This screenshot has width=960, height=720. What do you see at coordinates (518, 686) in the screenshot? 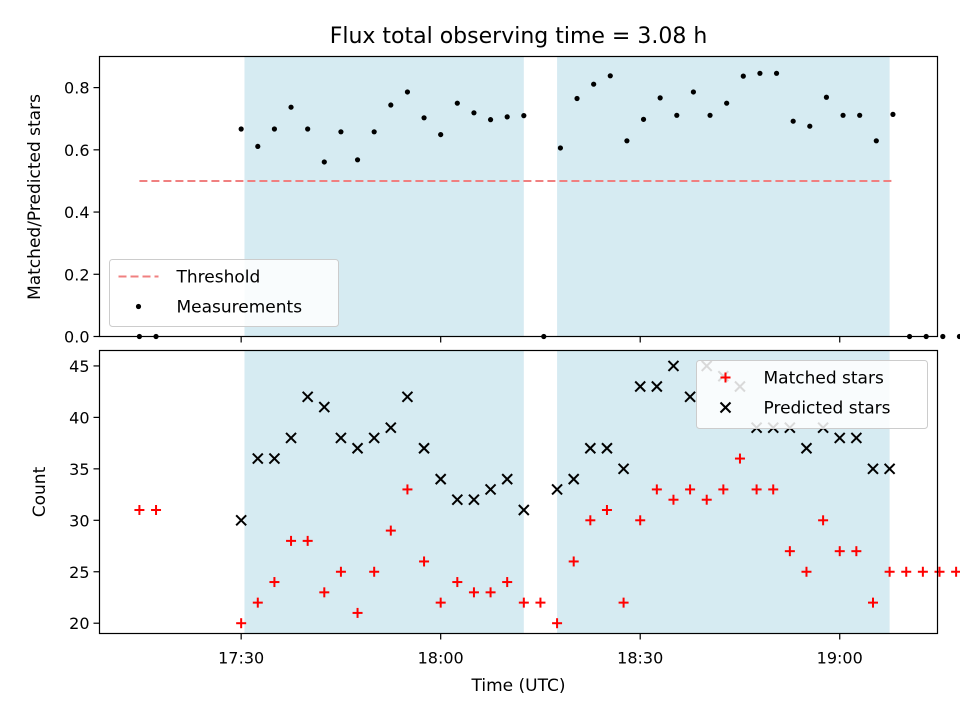
I see `x-axis-label: Time (UTC)` at bounding box center [518, 686].